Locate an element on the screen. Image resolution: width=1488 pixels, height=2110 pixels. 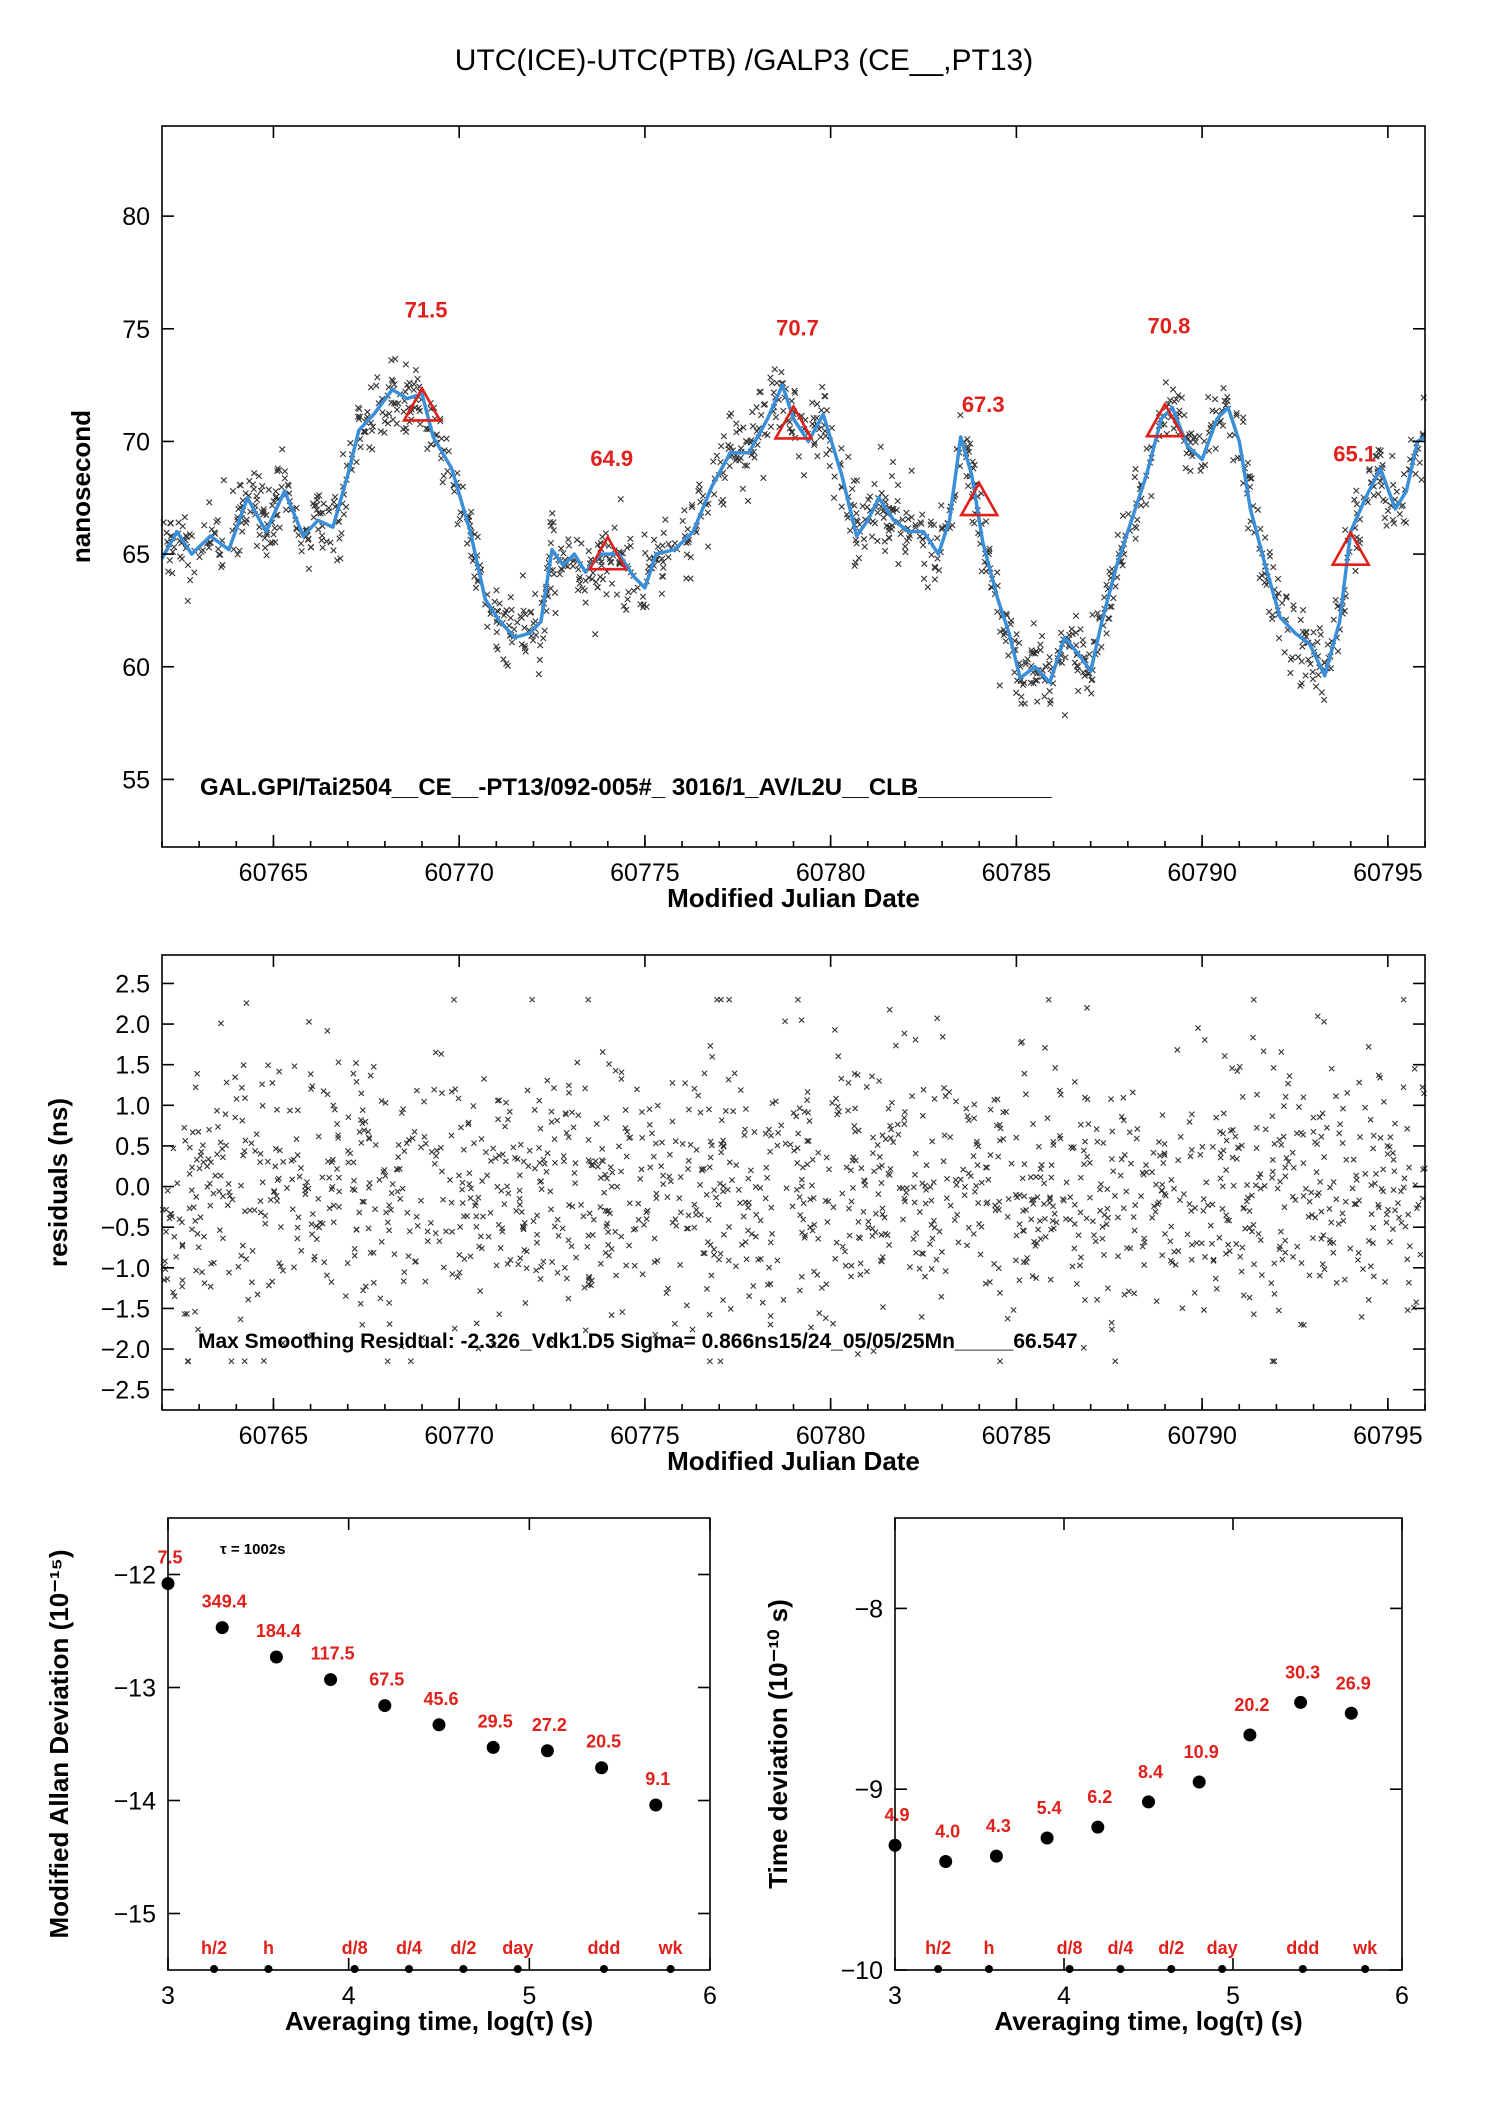
period-marker-label: d/4 is located at coordinates (409, 1948).